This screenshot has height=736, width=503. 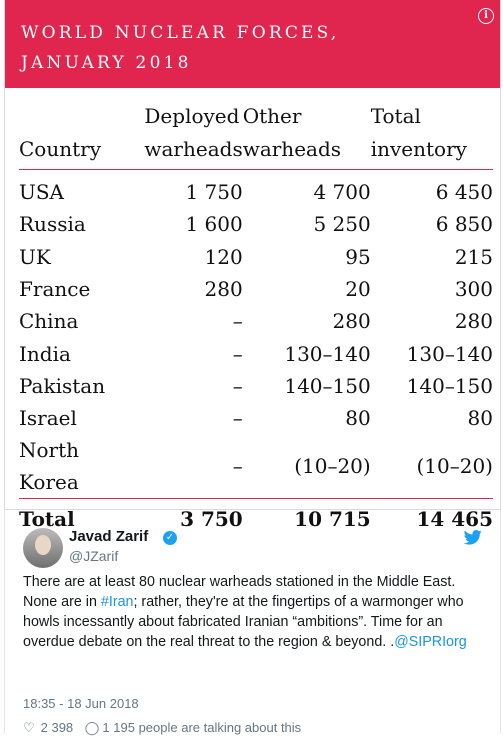 What do you see at coordinates (473, 321) in the screenshot?
I see `cell-total: 280` at bounding box center [473, 321].